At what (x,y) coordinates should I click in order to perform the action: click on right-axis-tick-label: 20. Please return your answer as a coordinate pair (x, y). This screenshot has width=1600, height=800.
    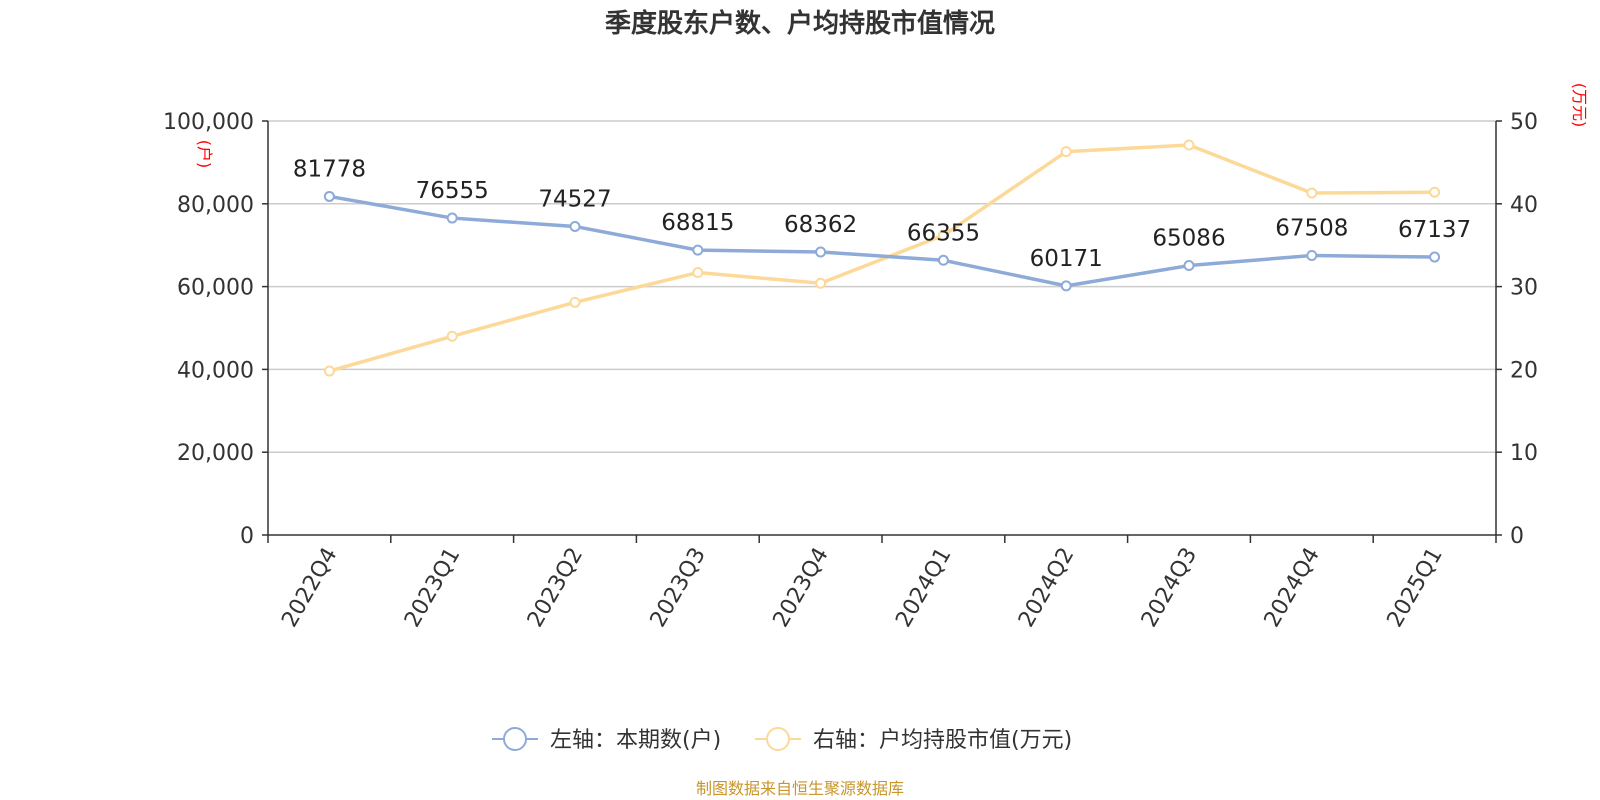
    Looking at the image, I should click on (1524, 370).